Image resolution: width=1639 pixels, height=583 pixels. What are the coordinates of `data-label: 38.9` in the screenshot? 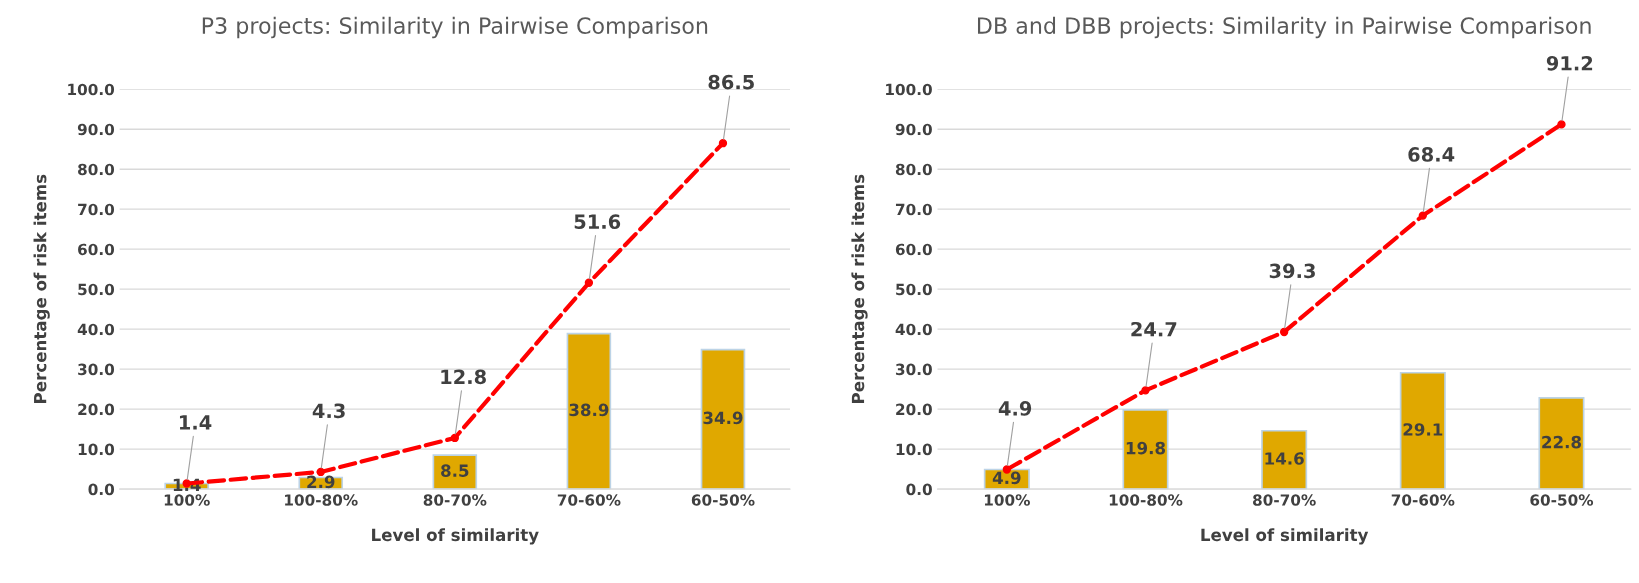 It's located at (589, 410).